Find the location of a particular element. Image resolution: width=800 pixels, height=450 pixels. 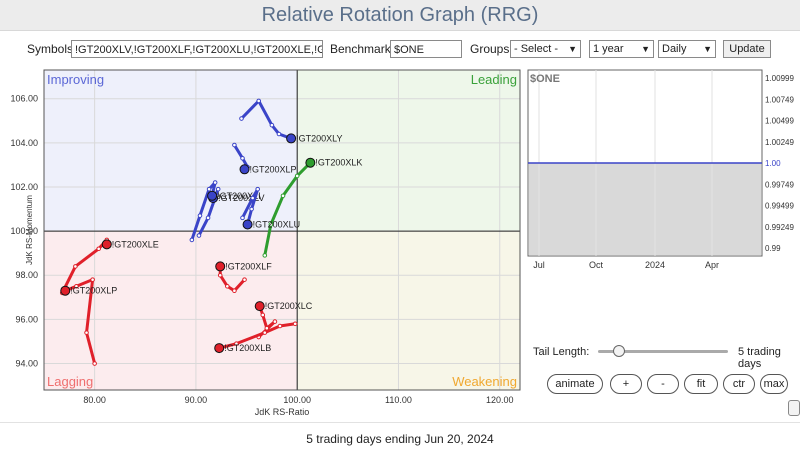

max-button: max is located at coordinates (774, 384).